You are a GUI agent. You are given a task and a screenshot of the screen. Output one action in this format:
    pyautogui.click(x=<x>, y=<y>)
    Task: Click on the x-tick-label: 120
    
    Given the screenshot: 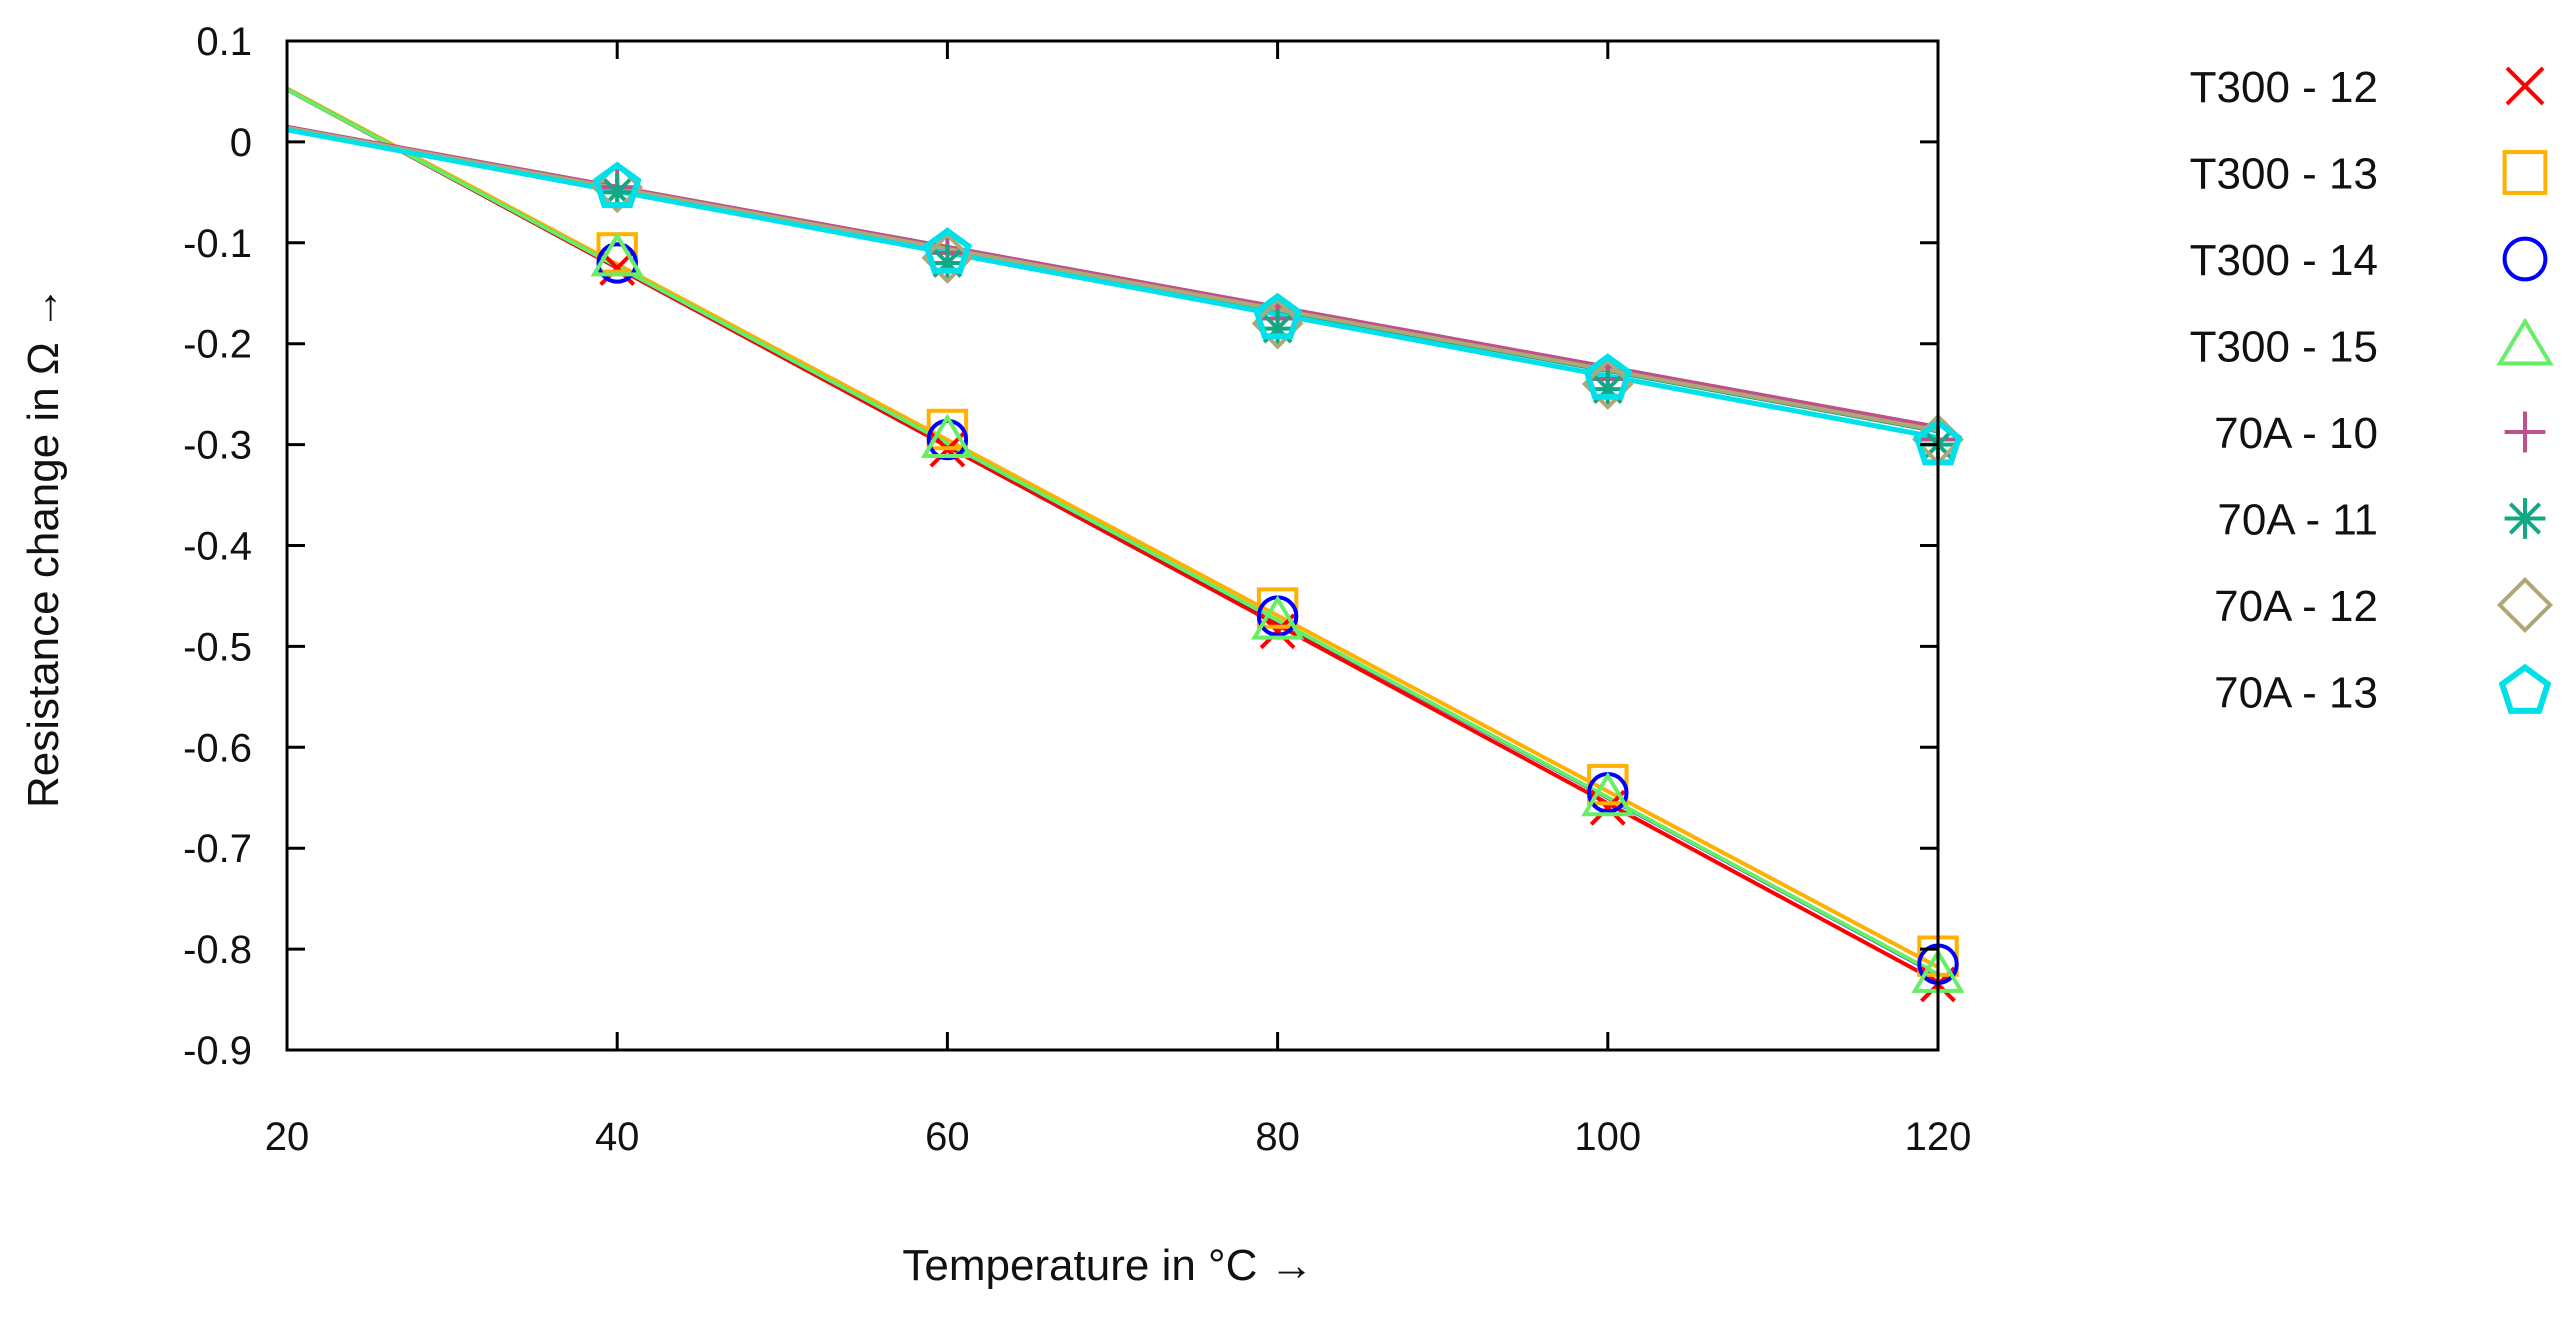 What is the action you would take?
    pyautogui.click(x=1938, y=1137)
    